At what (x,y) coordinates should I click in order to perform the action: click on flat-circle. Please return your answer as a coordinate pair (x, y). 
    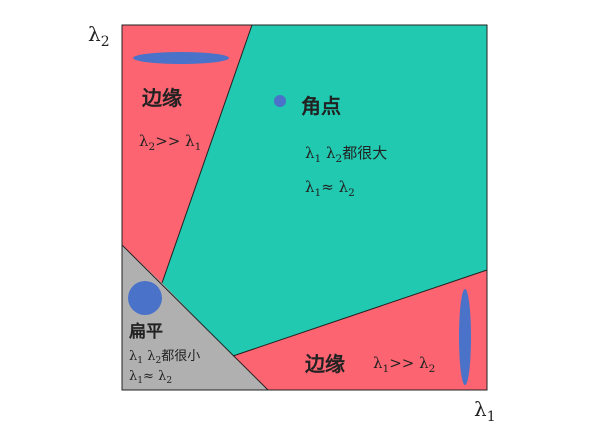
    Looking at the image, I should click on (145, 298).